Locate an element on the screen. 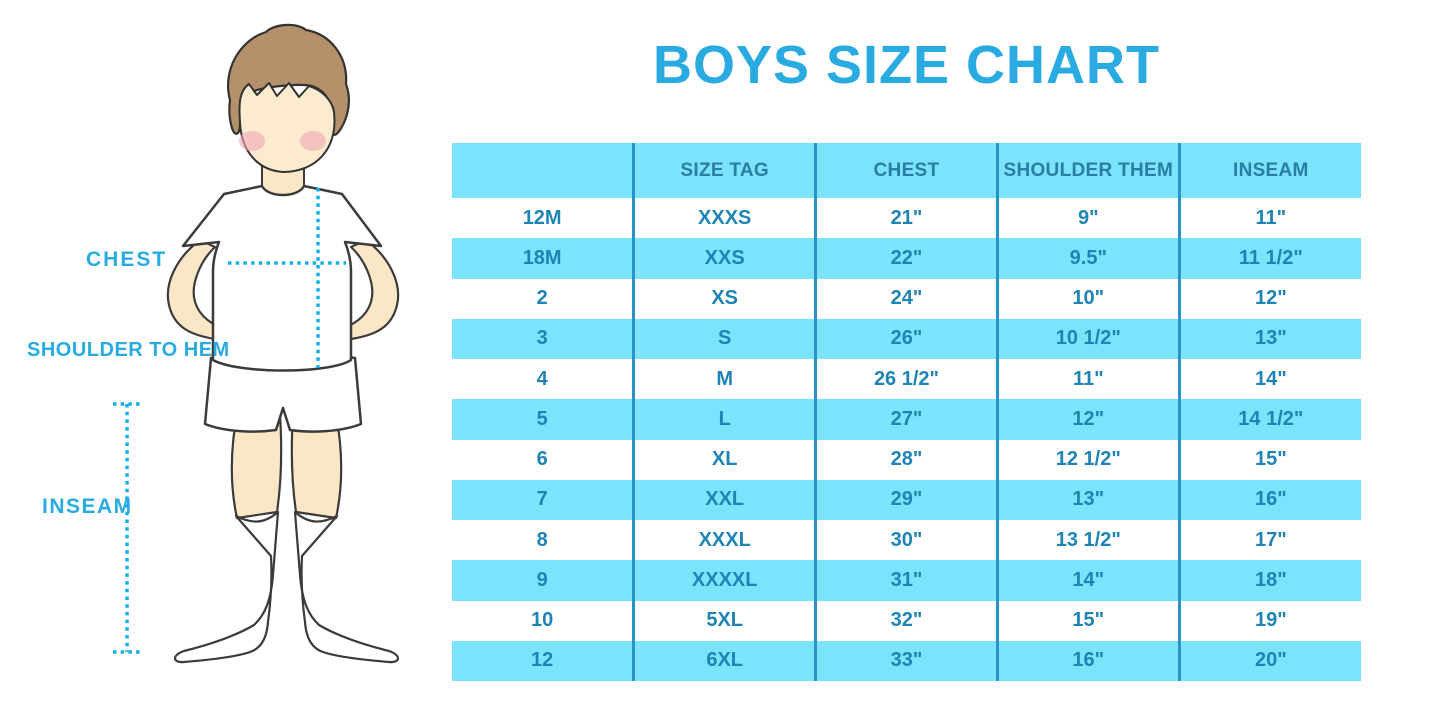 Image resolution: width=1445 pixels, height=723 pixels. table-cell: 14 1/2" is located at coordinates (1271, 418).